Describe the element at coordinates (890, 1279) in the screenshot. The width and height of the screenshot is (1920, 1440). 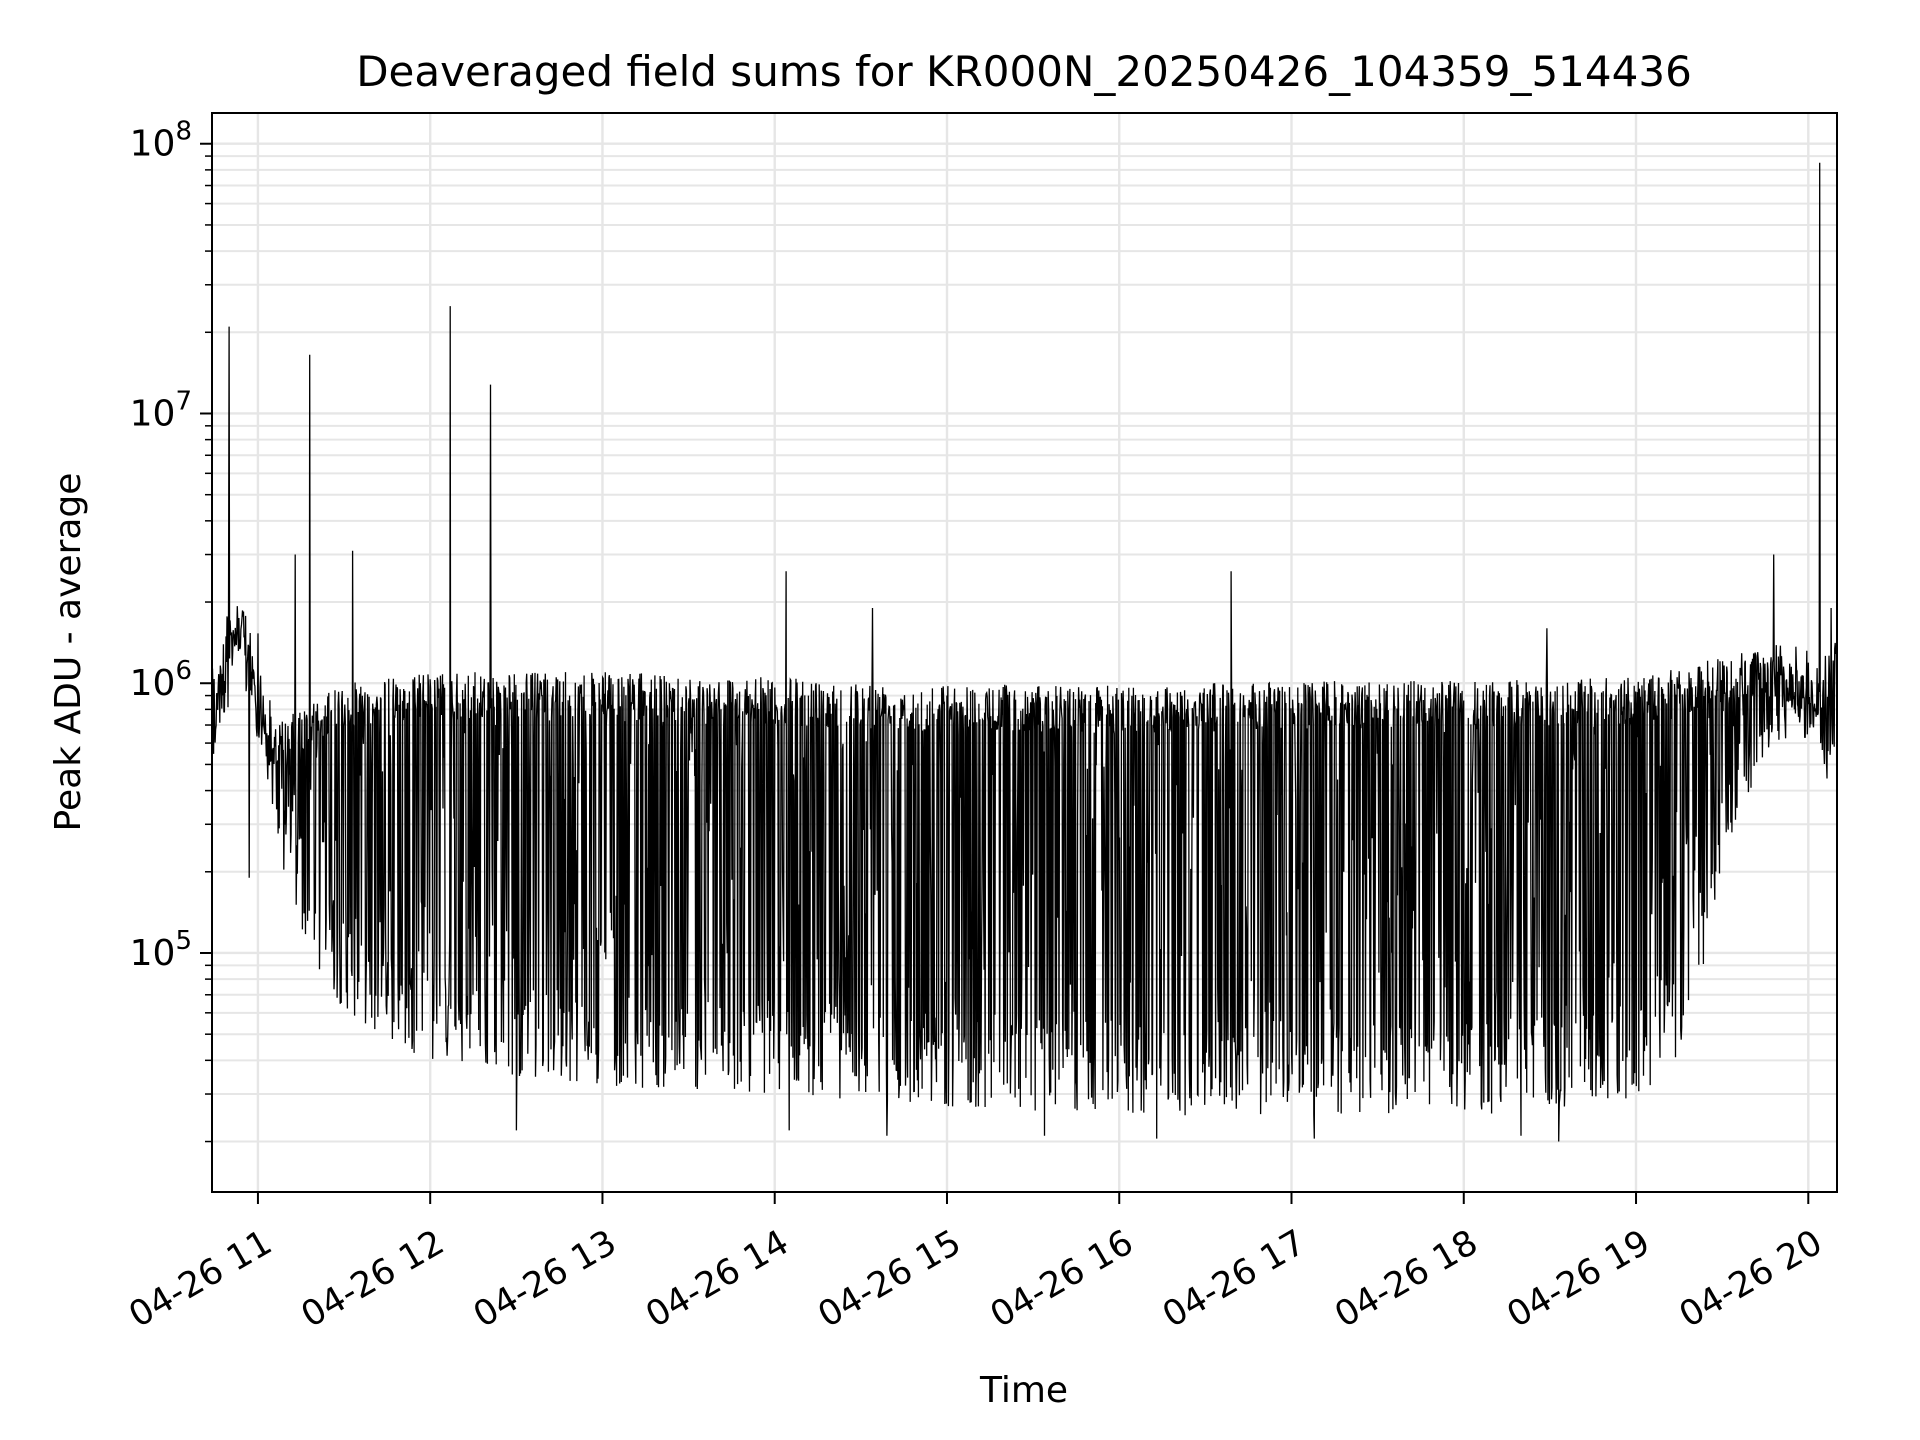
I see `x-tick-label: 04-26 15` at that location.